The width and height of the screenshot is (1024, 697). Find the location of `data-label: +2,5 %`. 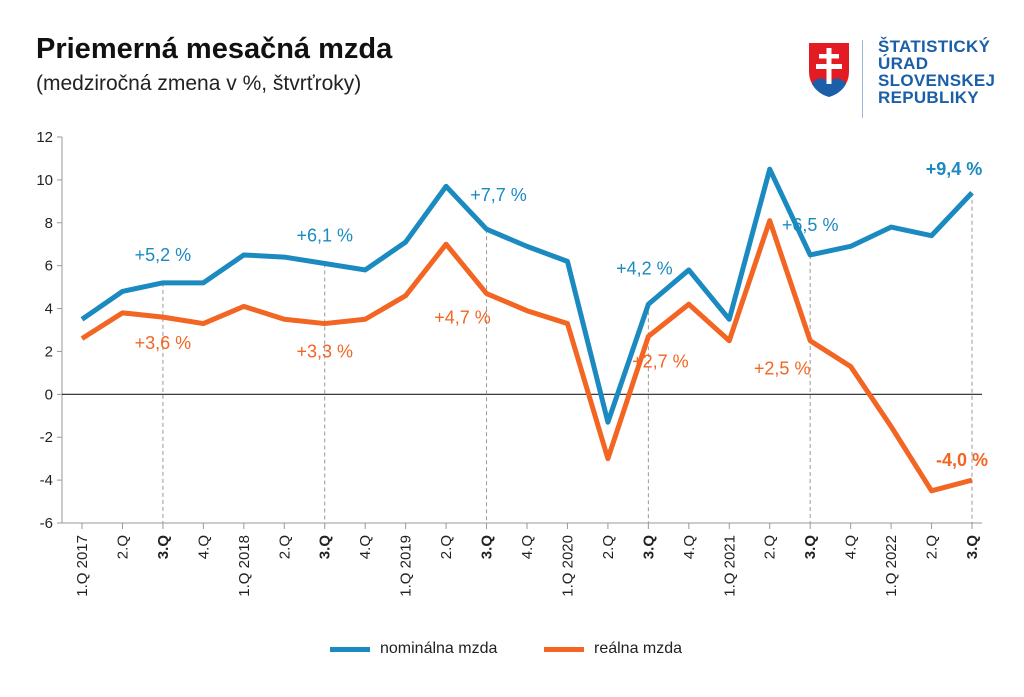

data-label: +2,5 % is located at coordinates (782, 369).